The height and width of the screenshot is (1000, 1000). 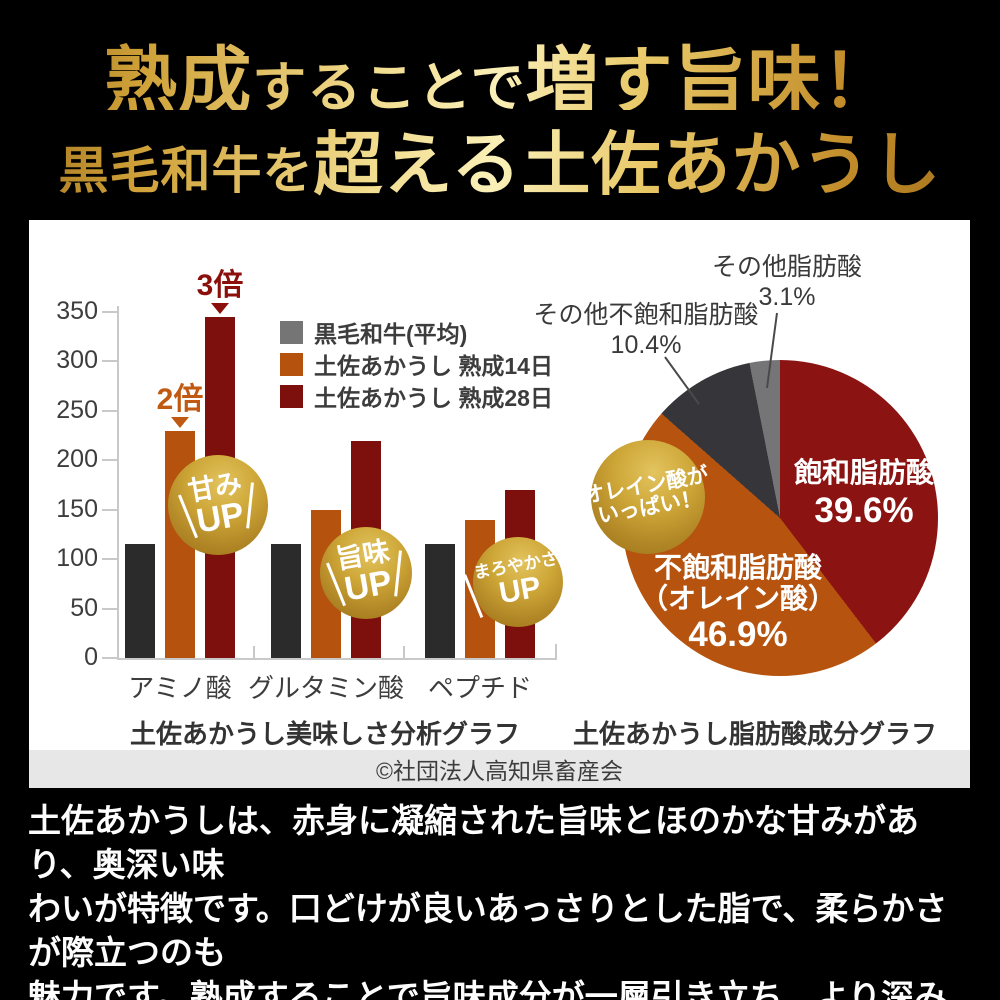 I want to click on pie-label-text: 不飽和脂肪酸, so click(x=737, y=567).